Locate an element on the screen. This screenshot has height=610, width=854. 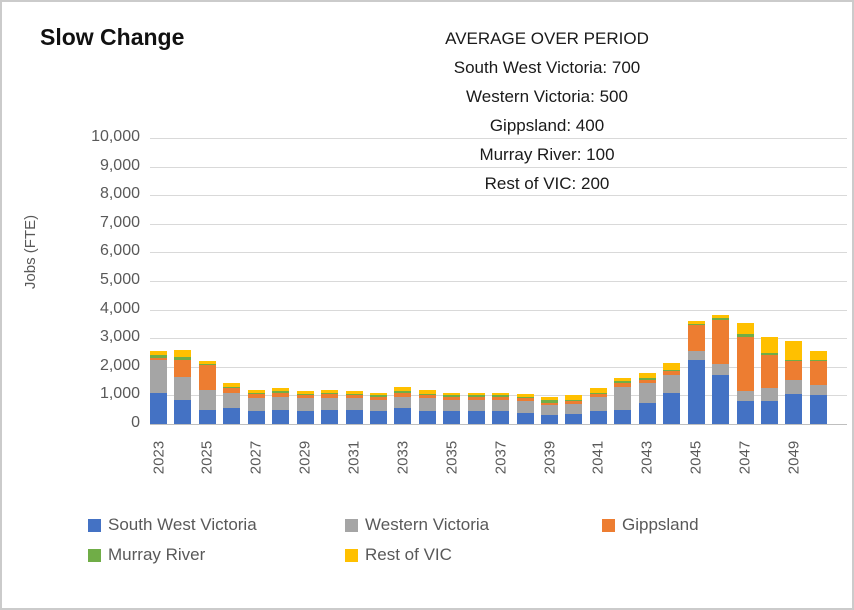
annotation-line: Murray River: 100 is located at coordinates (547, 154).